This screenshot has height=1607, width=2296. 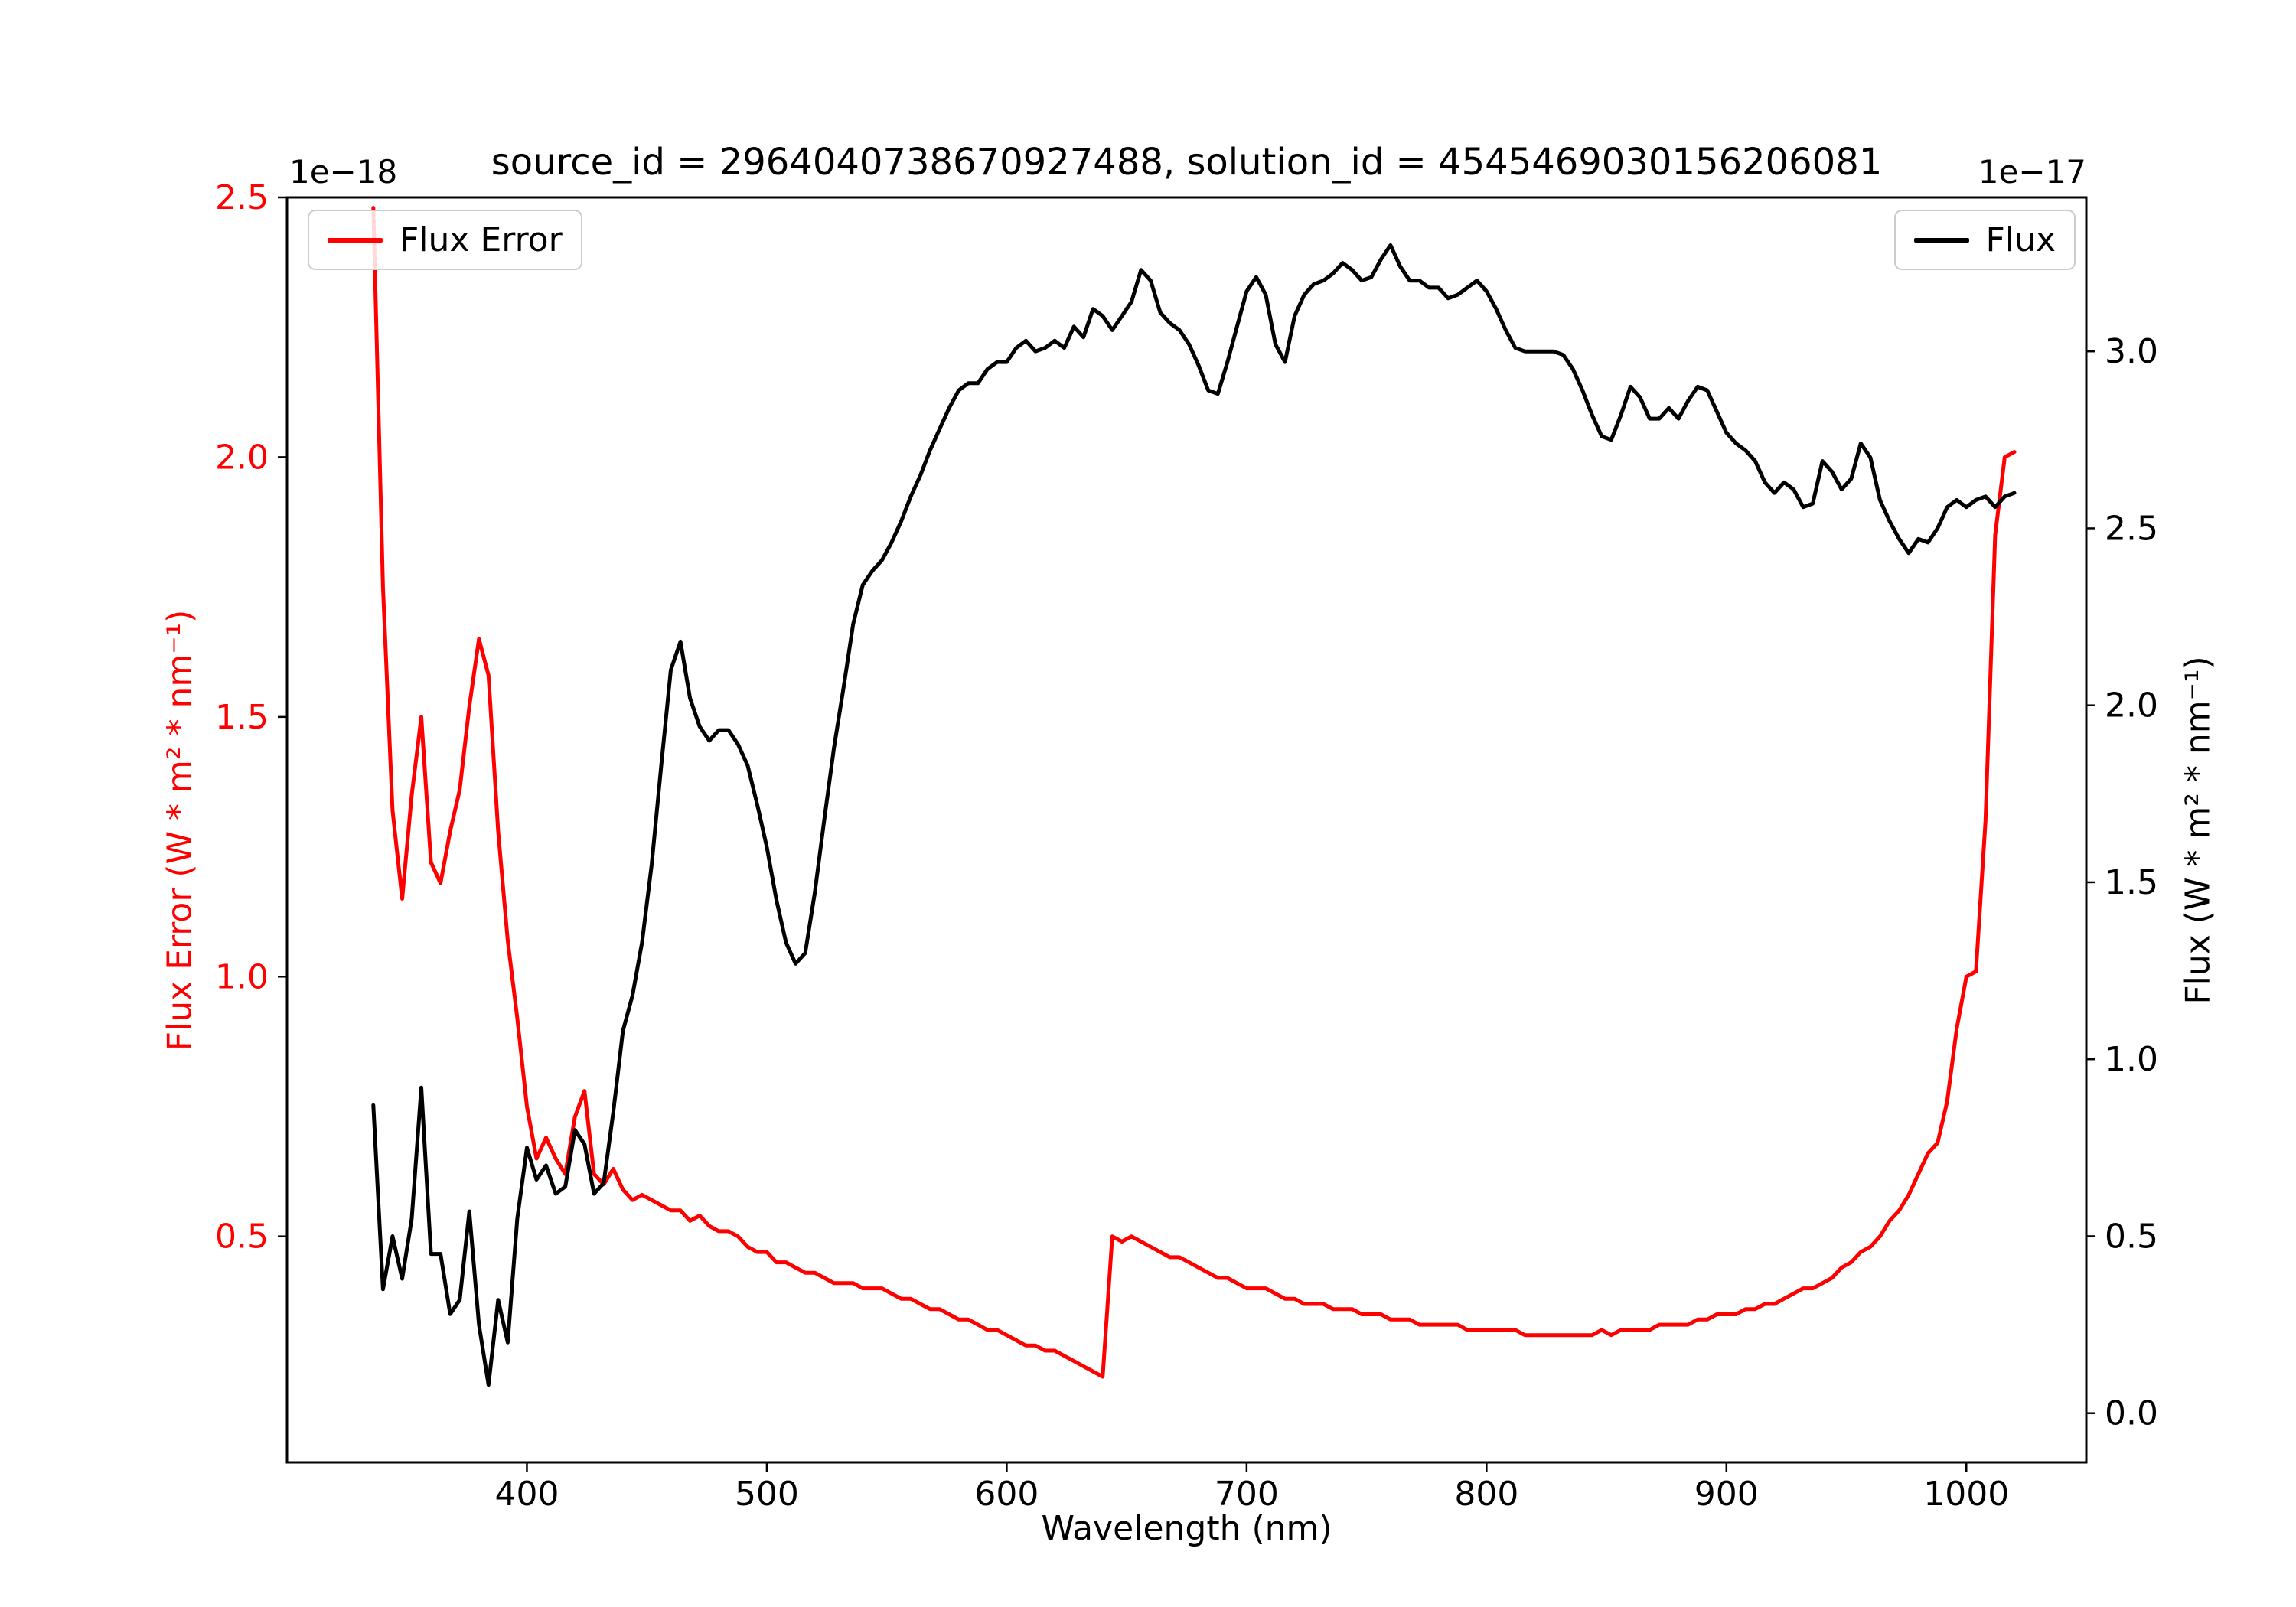 I want to click on left-y-tick-label: 1.0, so click(x=242, y=976).